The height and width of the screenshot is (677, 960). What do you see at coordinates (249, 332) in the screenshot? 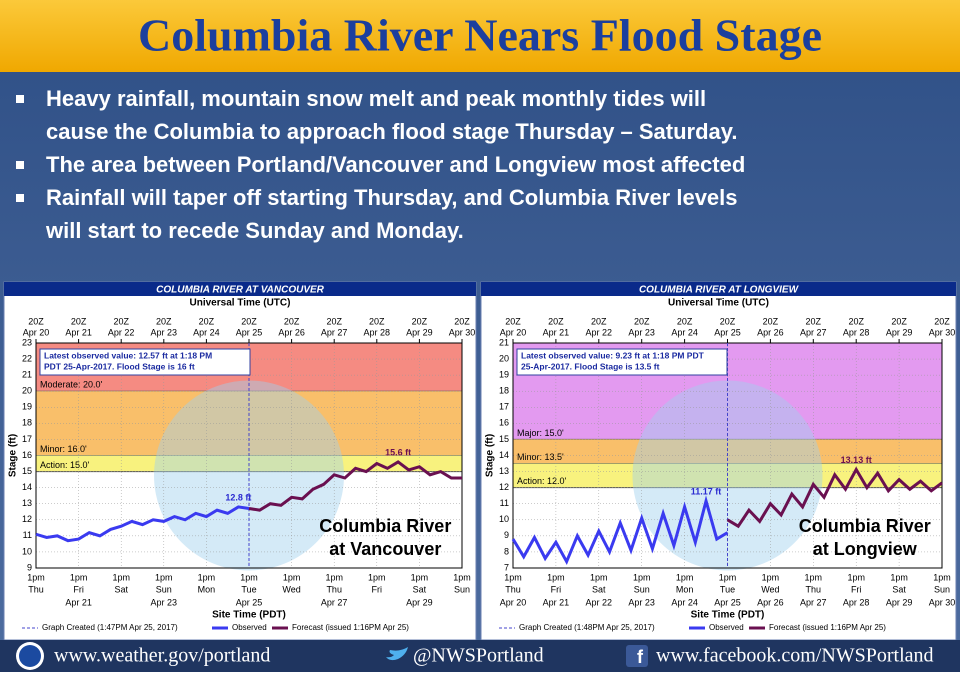
I see `top-tick-date: Apr 25` at bounding box center [249, 332].